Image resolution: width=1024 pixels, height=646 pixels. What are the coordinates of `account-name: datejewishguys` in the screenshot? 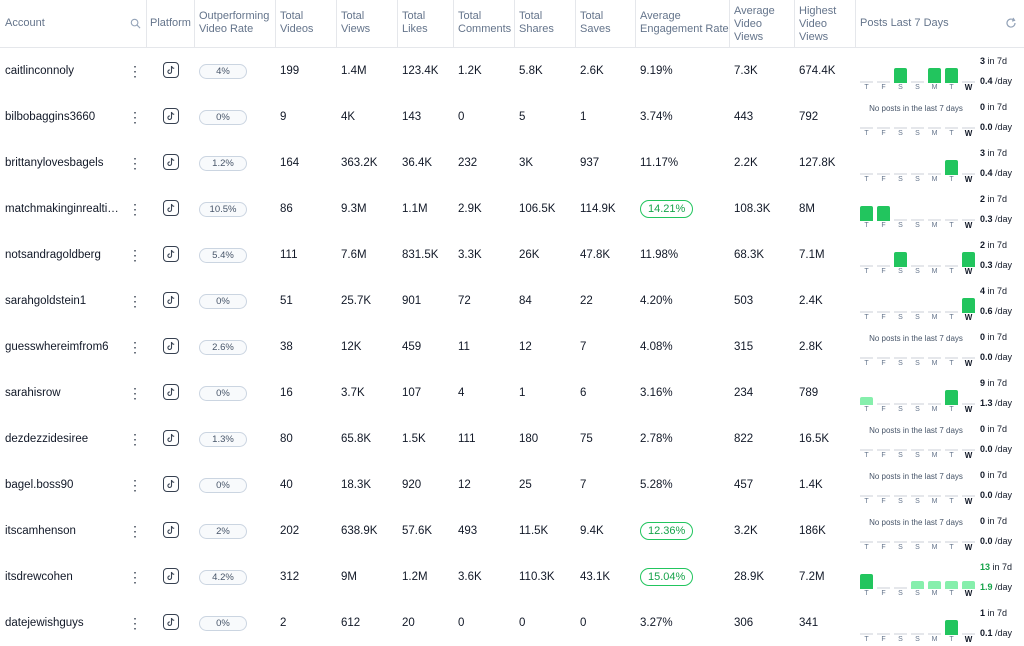 It's located at (44, 623).